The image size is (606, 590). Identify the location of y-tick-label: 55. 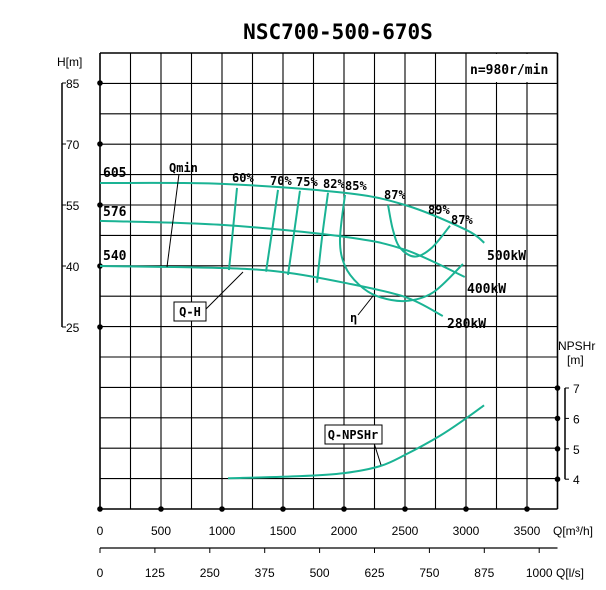
(73, 206).